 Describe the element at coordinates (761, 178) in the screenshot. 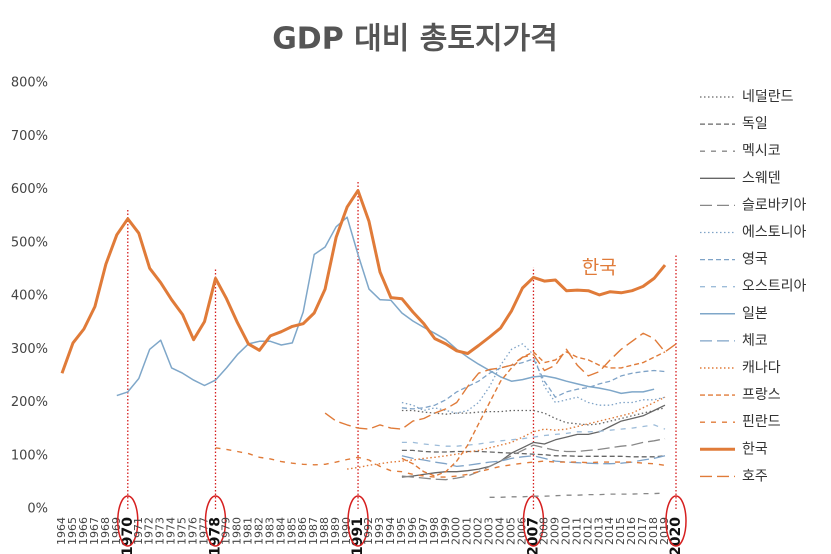

I see `legend-label: 스웨덴` at that location.